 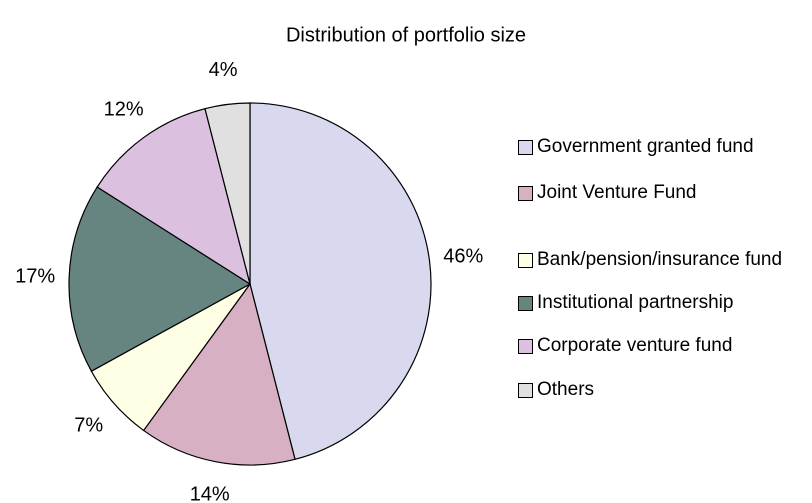 I want to click on chart-title: Distribution of portfolio size, so click(x=406, y=35).